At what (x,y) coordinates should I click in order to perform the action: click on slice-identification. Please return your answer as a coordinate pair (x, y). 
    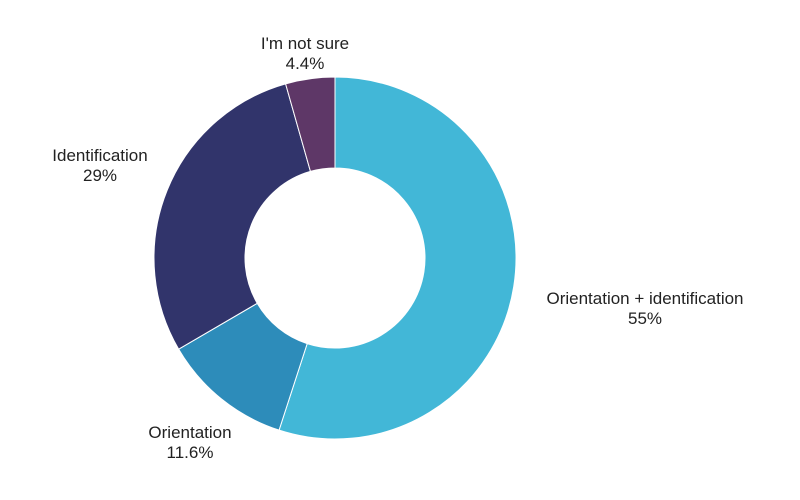
    Looking at the image, I should click on (232, 216).